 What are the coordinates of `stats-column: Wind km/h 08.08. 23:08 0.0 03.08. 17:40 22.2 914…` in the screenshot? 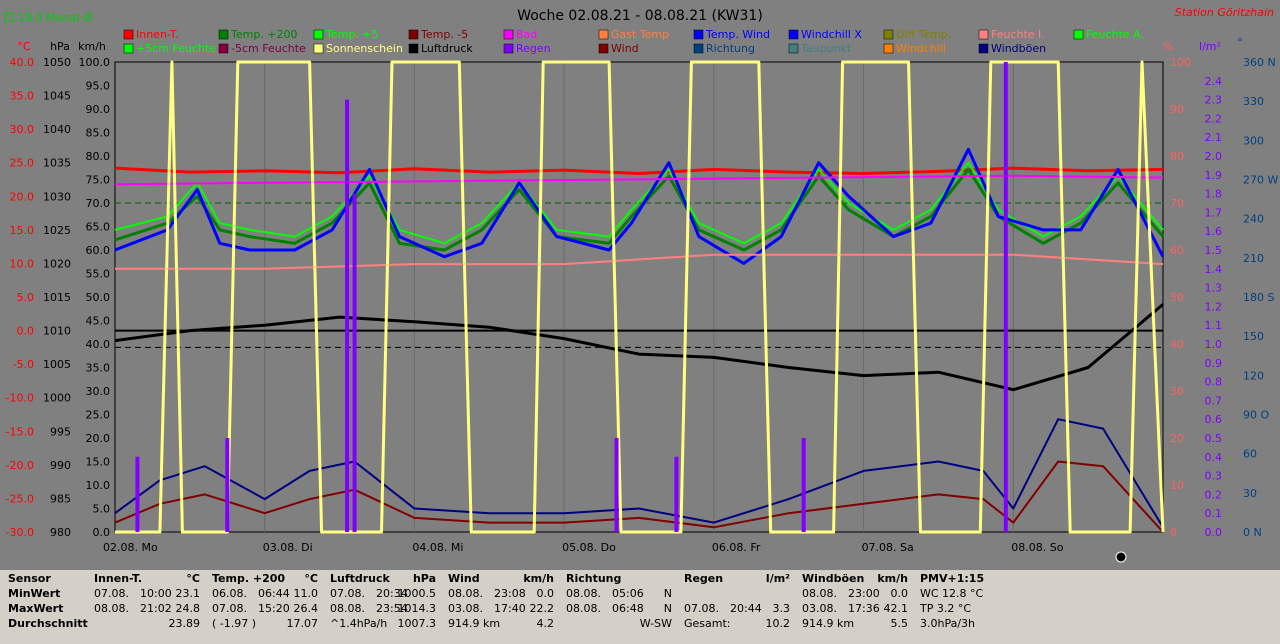 It's located at (503, 608).